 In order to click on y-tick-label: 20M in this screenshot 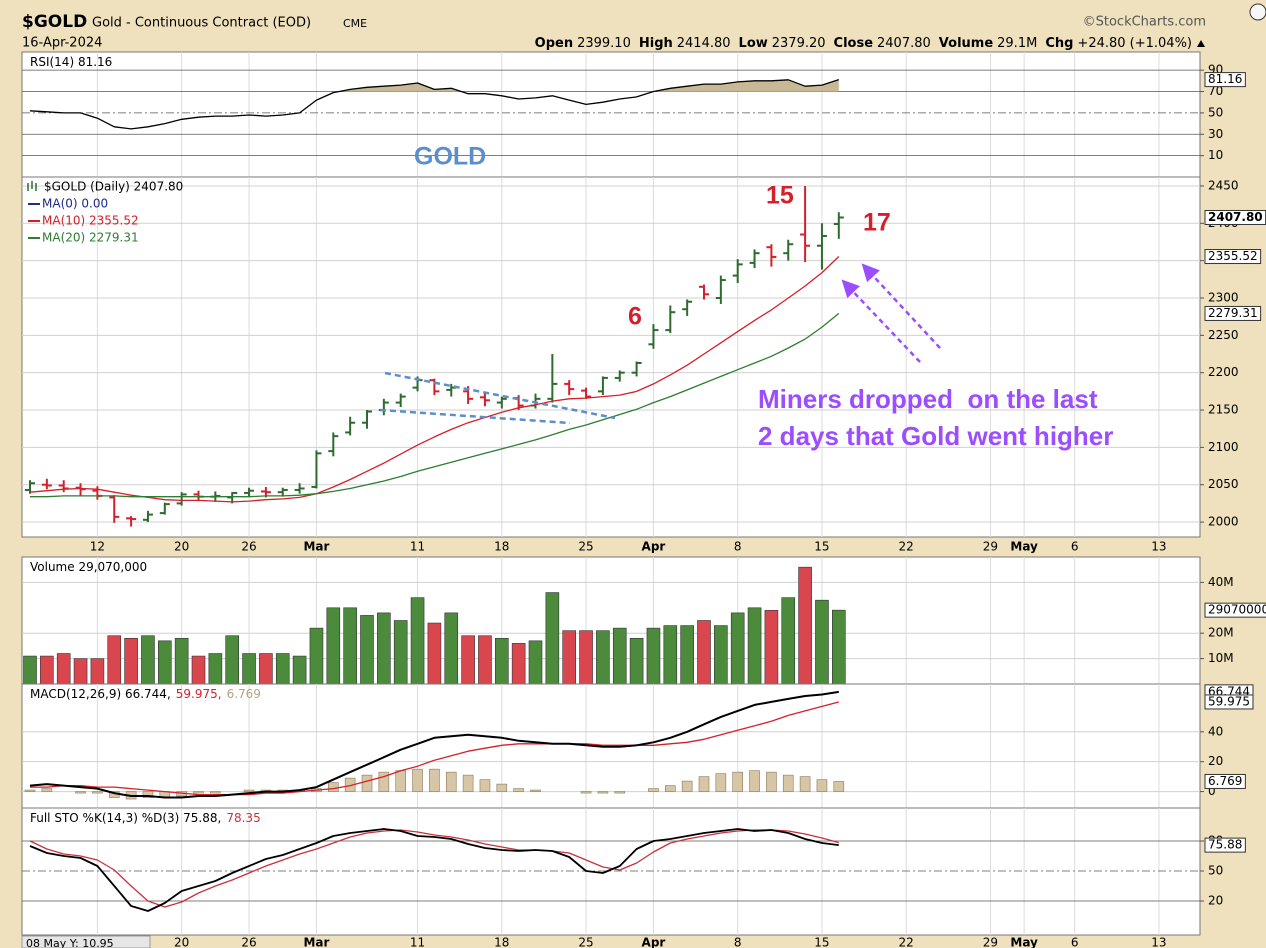, I will do `click(1221, 633)`.